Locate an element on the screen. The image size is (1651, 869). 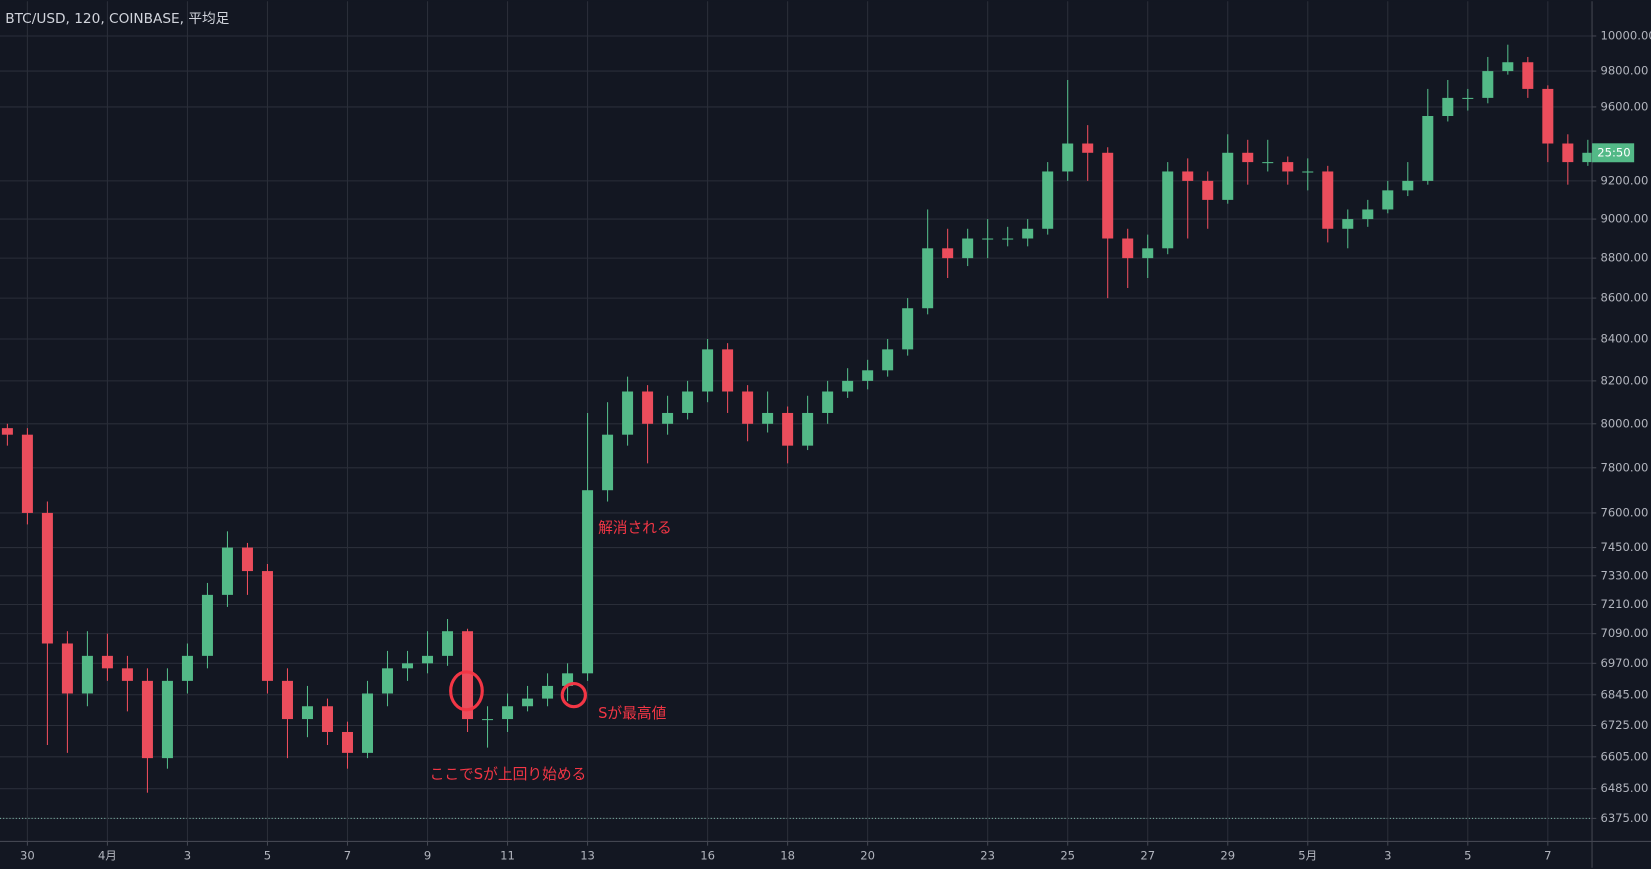
x-tick-label: 30 is located at coordinates (27, 856).